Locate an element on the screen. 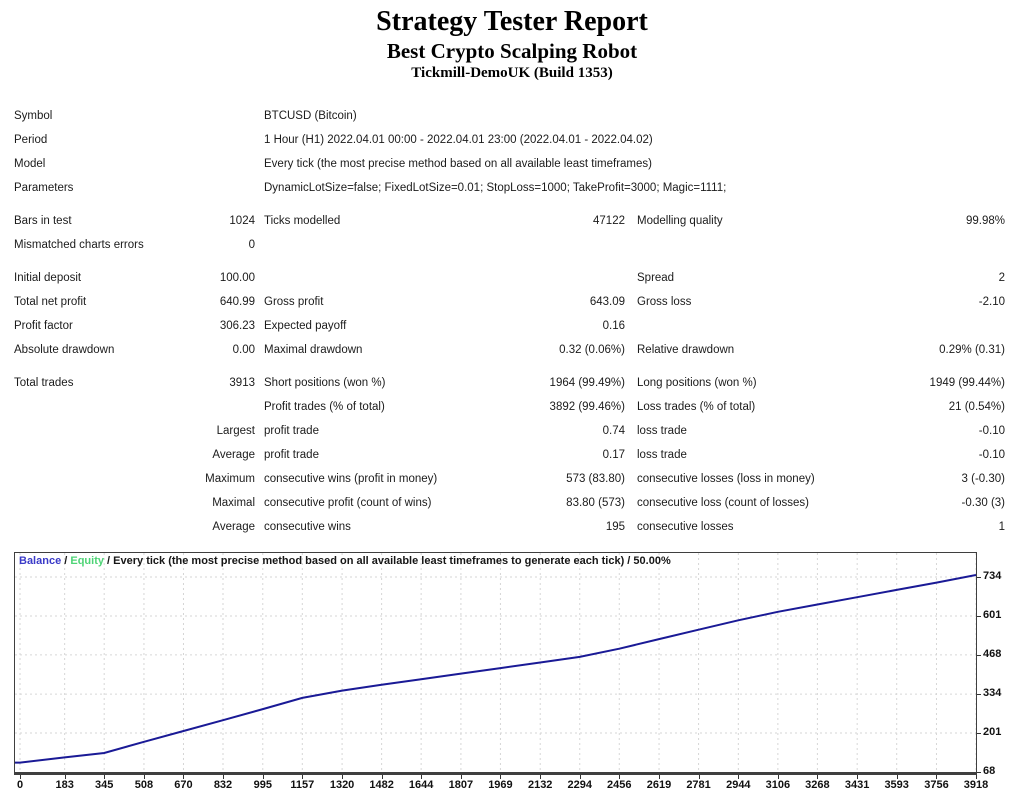 The height and width of the screenshot is (796, 1024). x-axis-label: 995 is located at coordinates (262, 785).